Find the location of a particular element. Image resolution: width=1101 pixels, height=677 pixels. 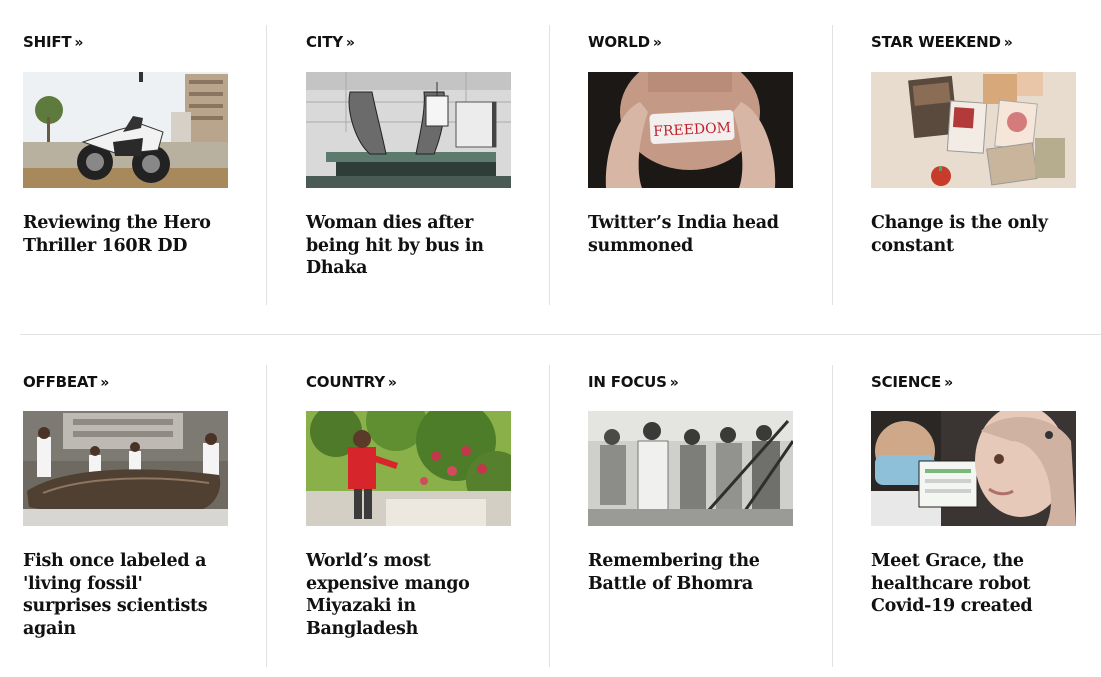

category-link-city: CITY» is located at coordinates (330, 42).